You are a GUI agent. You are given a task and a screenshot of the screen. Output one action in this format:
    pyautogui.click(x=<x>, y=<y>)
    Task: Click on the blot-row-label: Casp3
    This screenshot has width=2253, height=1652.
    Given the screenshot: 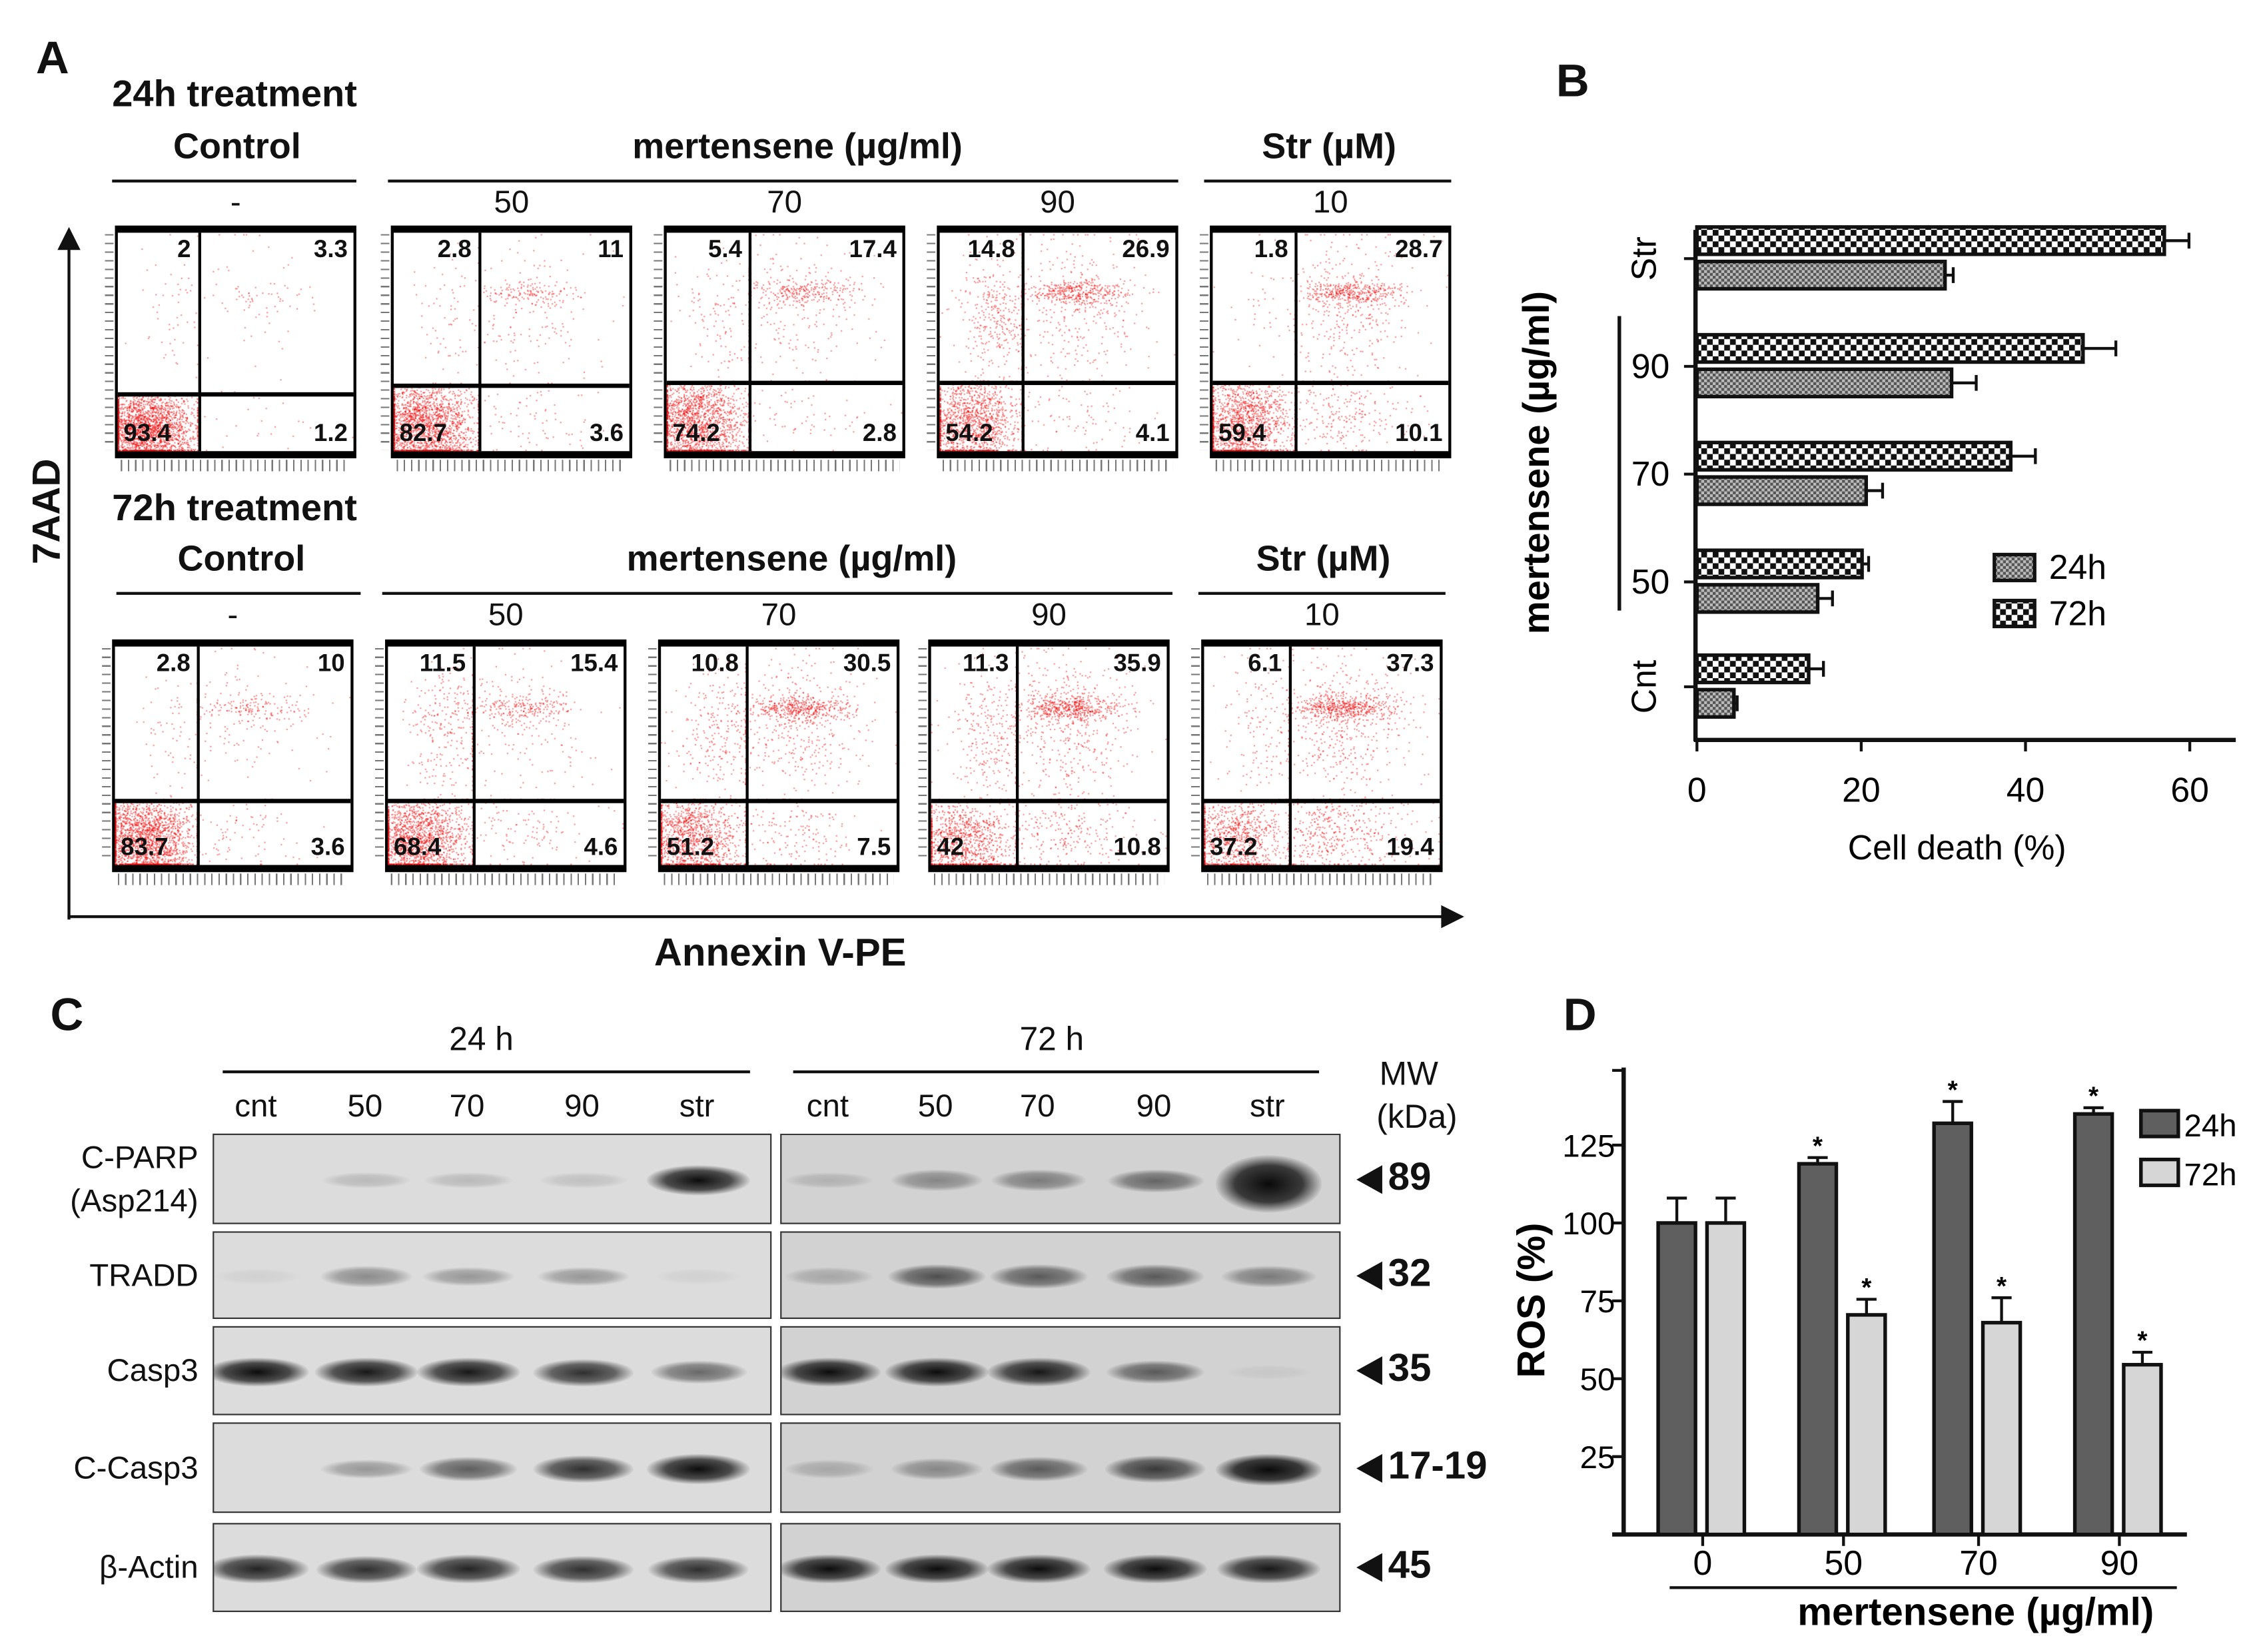 What is the action you would take?
    pyautogui.click(x=152, y=1370)
    